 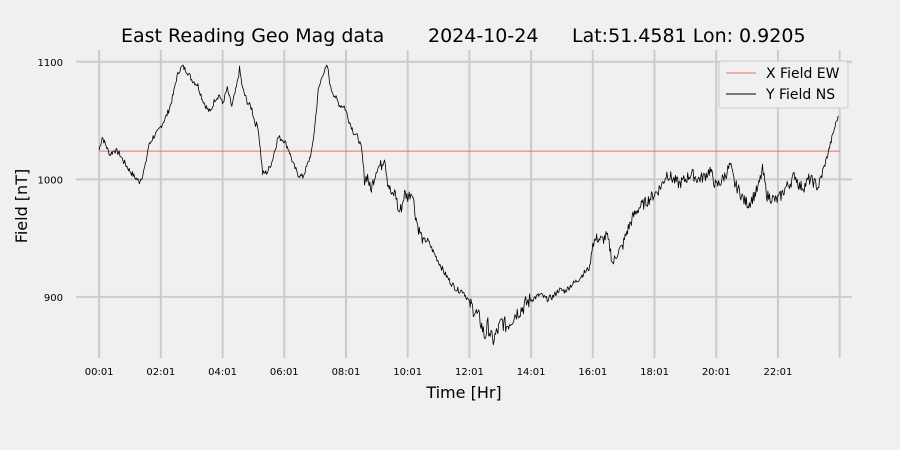 What do you see at coordinates (783, 84) in the screenshot?
I see `legend: X Field EW Y Field NS` at bounding box center [783, 84].